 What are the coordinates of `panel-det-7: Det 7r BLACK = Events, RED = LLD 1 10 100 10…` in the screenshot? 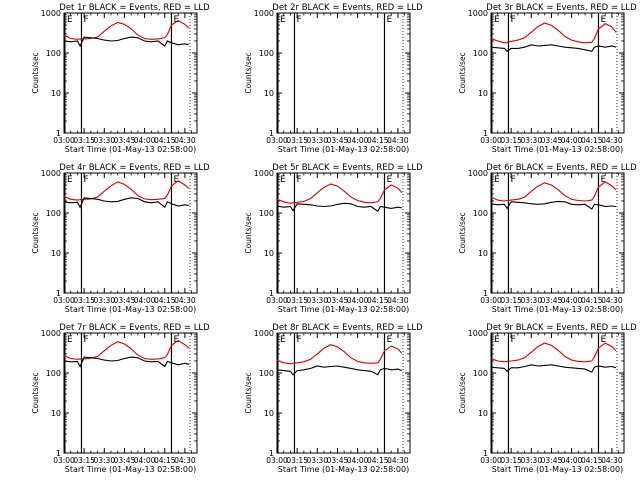 It's located at (120, 398).